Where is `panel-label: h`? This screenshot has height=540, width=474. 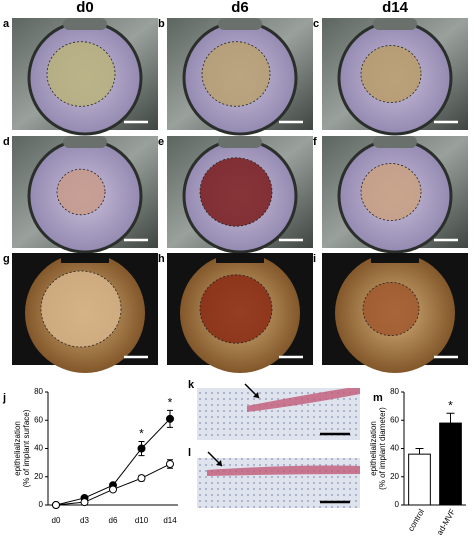
panel-label: h is located at coordinates (161, 259).